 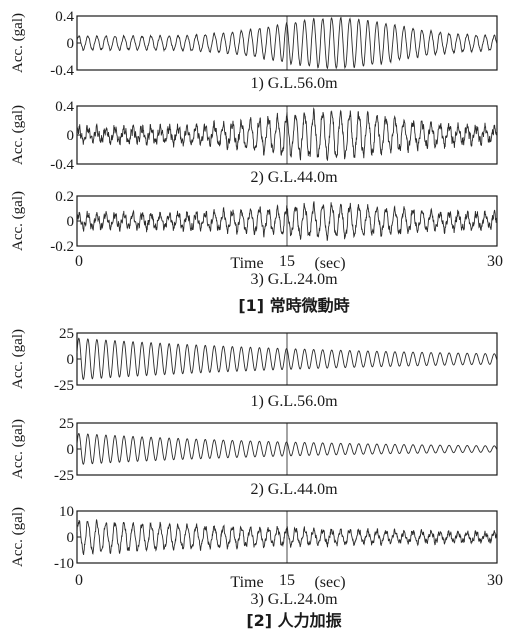 I want to click on panel-2: 0.4 0 -0.4 Acc. (gal) 2) G.L.44.0m, so click(x=254, y=142).